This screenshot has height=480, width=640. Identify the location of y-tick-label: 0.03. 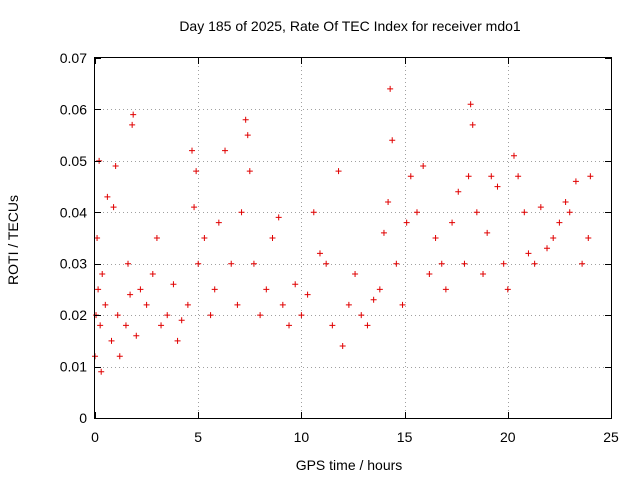
(73, 264).